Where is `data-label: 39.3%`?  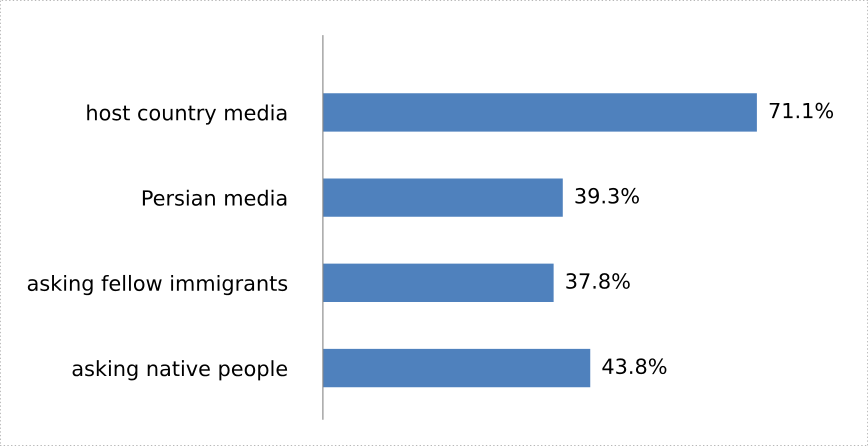 data-label: 39.3% is located at coordinates (607, 196).